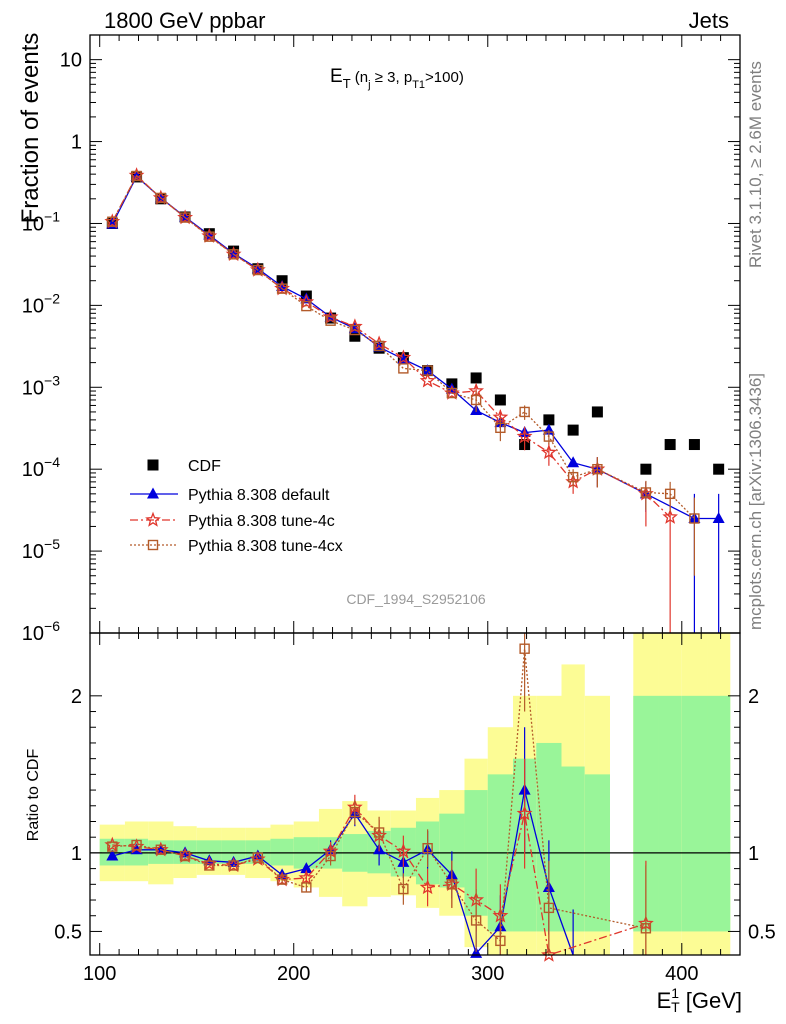 This screenshot has width=786, height=1024. Describe the element at coordinates (755, 501) in the screenshot. I see `mcplots-label: mcplots.cern.ch [arXiv:1306.3436]` at that location.